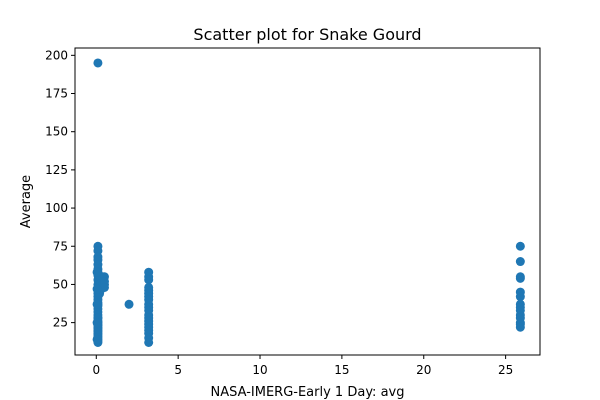 This screenshot has width=600, height=400. Describe the element at coordinates (259, 370) in the screenshot. I see `x-tick-label: 10` at that location.